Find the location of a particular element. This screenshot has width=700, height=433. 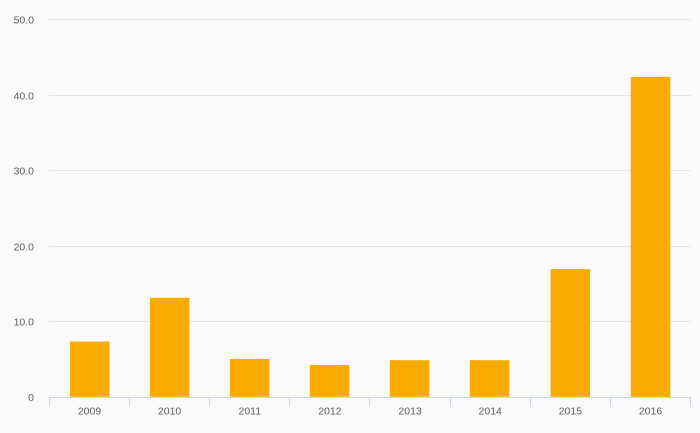

svg-text: 50.0 is located at coordinates (24, 21).